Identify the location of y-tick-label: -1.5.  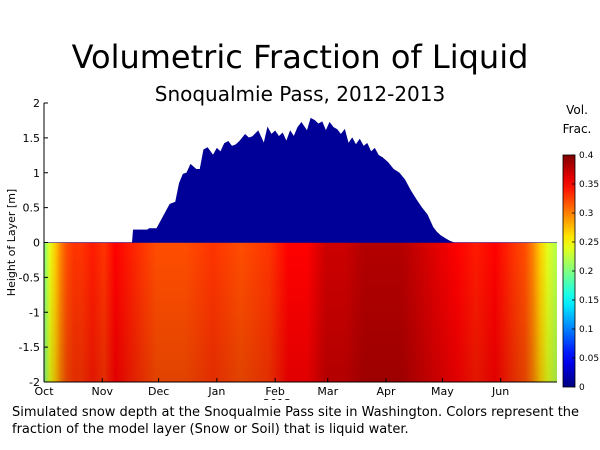
(29, 347).